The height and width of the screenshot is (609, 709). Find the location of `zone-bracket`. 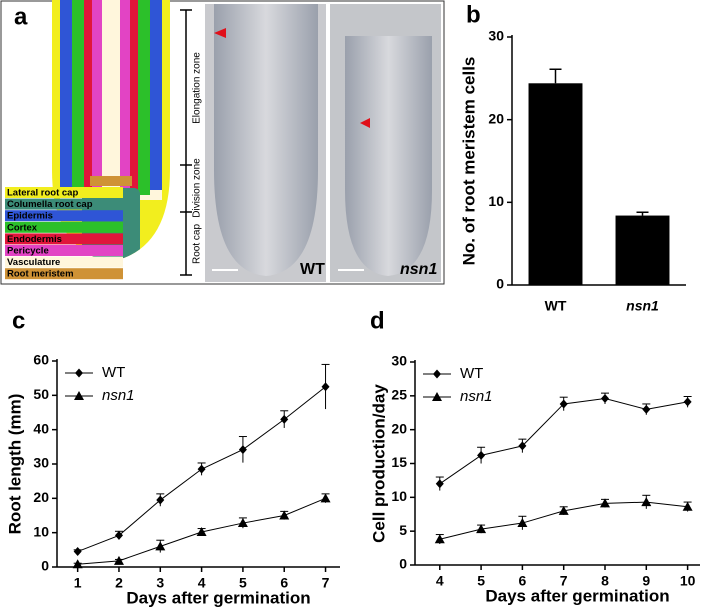

zone-bracket is located at coordinates (186, 142).